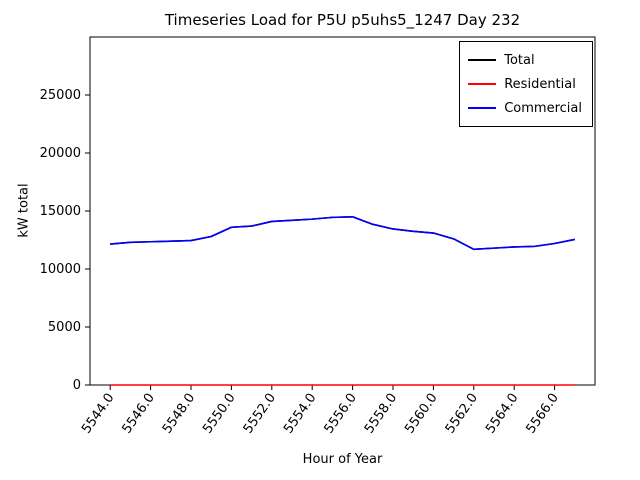 Image resolution: width=640 pixels, height=480 pixels. Describe the element at coordinates (219, 414) in the screenshot. I see `x-tick-label: 5550.0` at that location.